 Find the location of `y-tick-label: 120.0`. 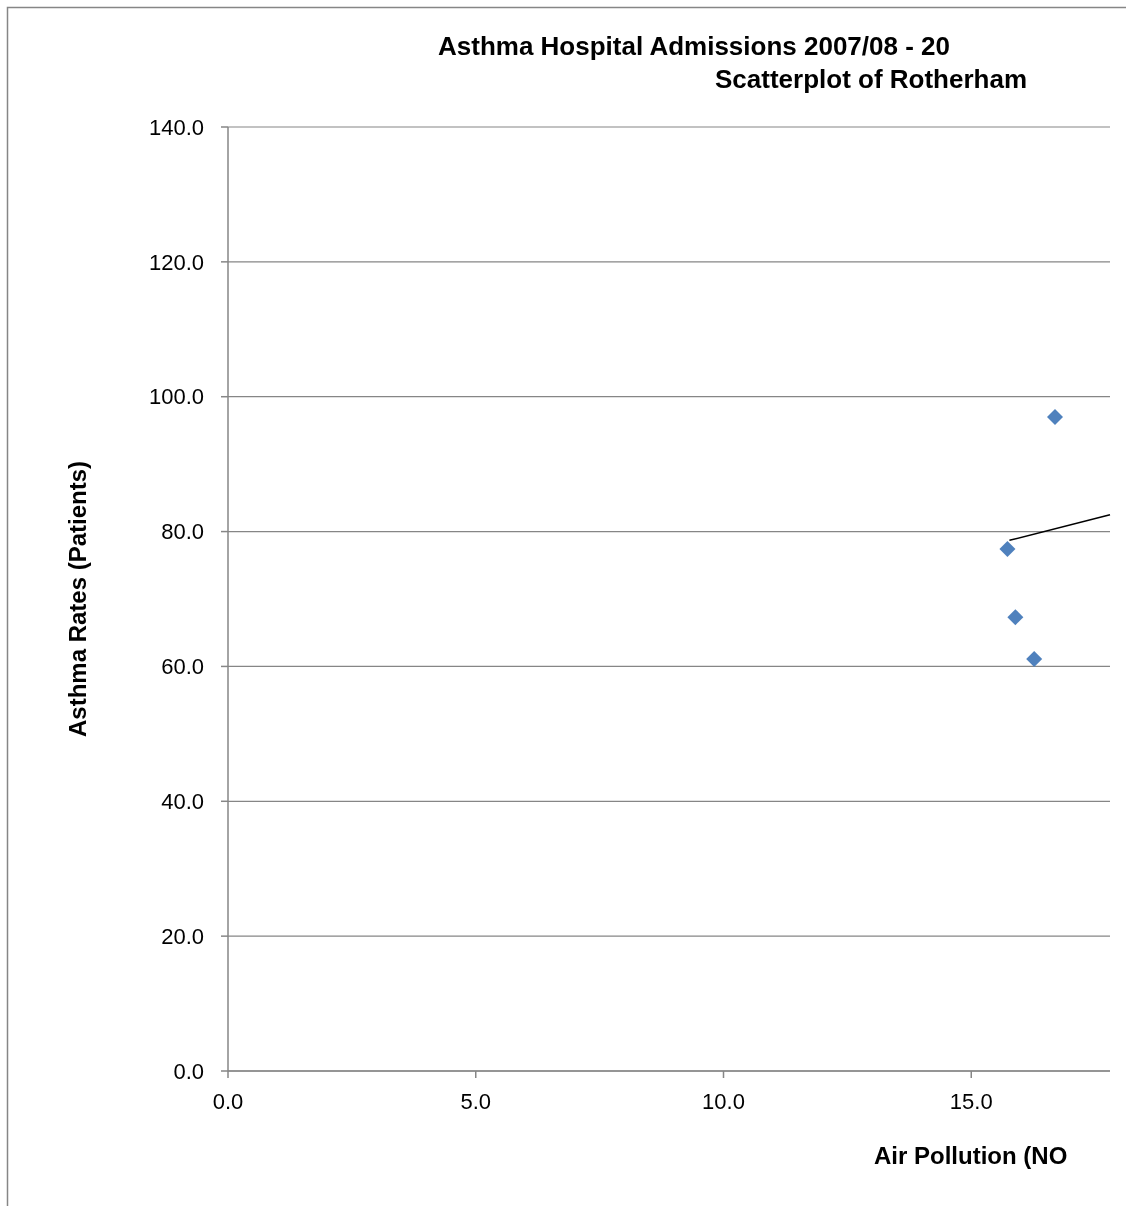

y-tick-label: 120.0 is located at coordinates (176, 262).